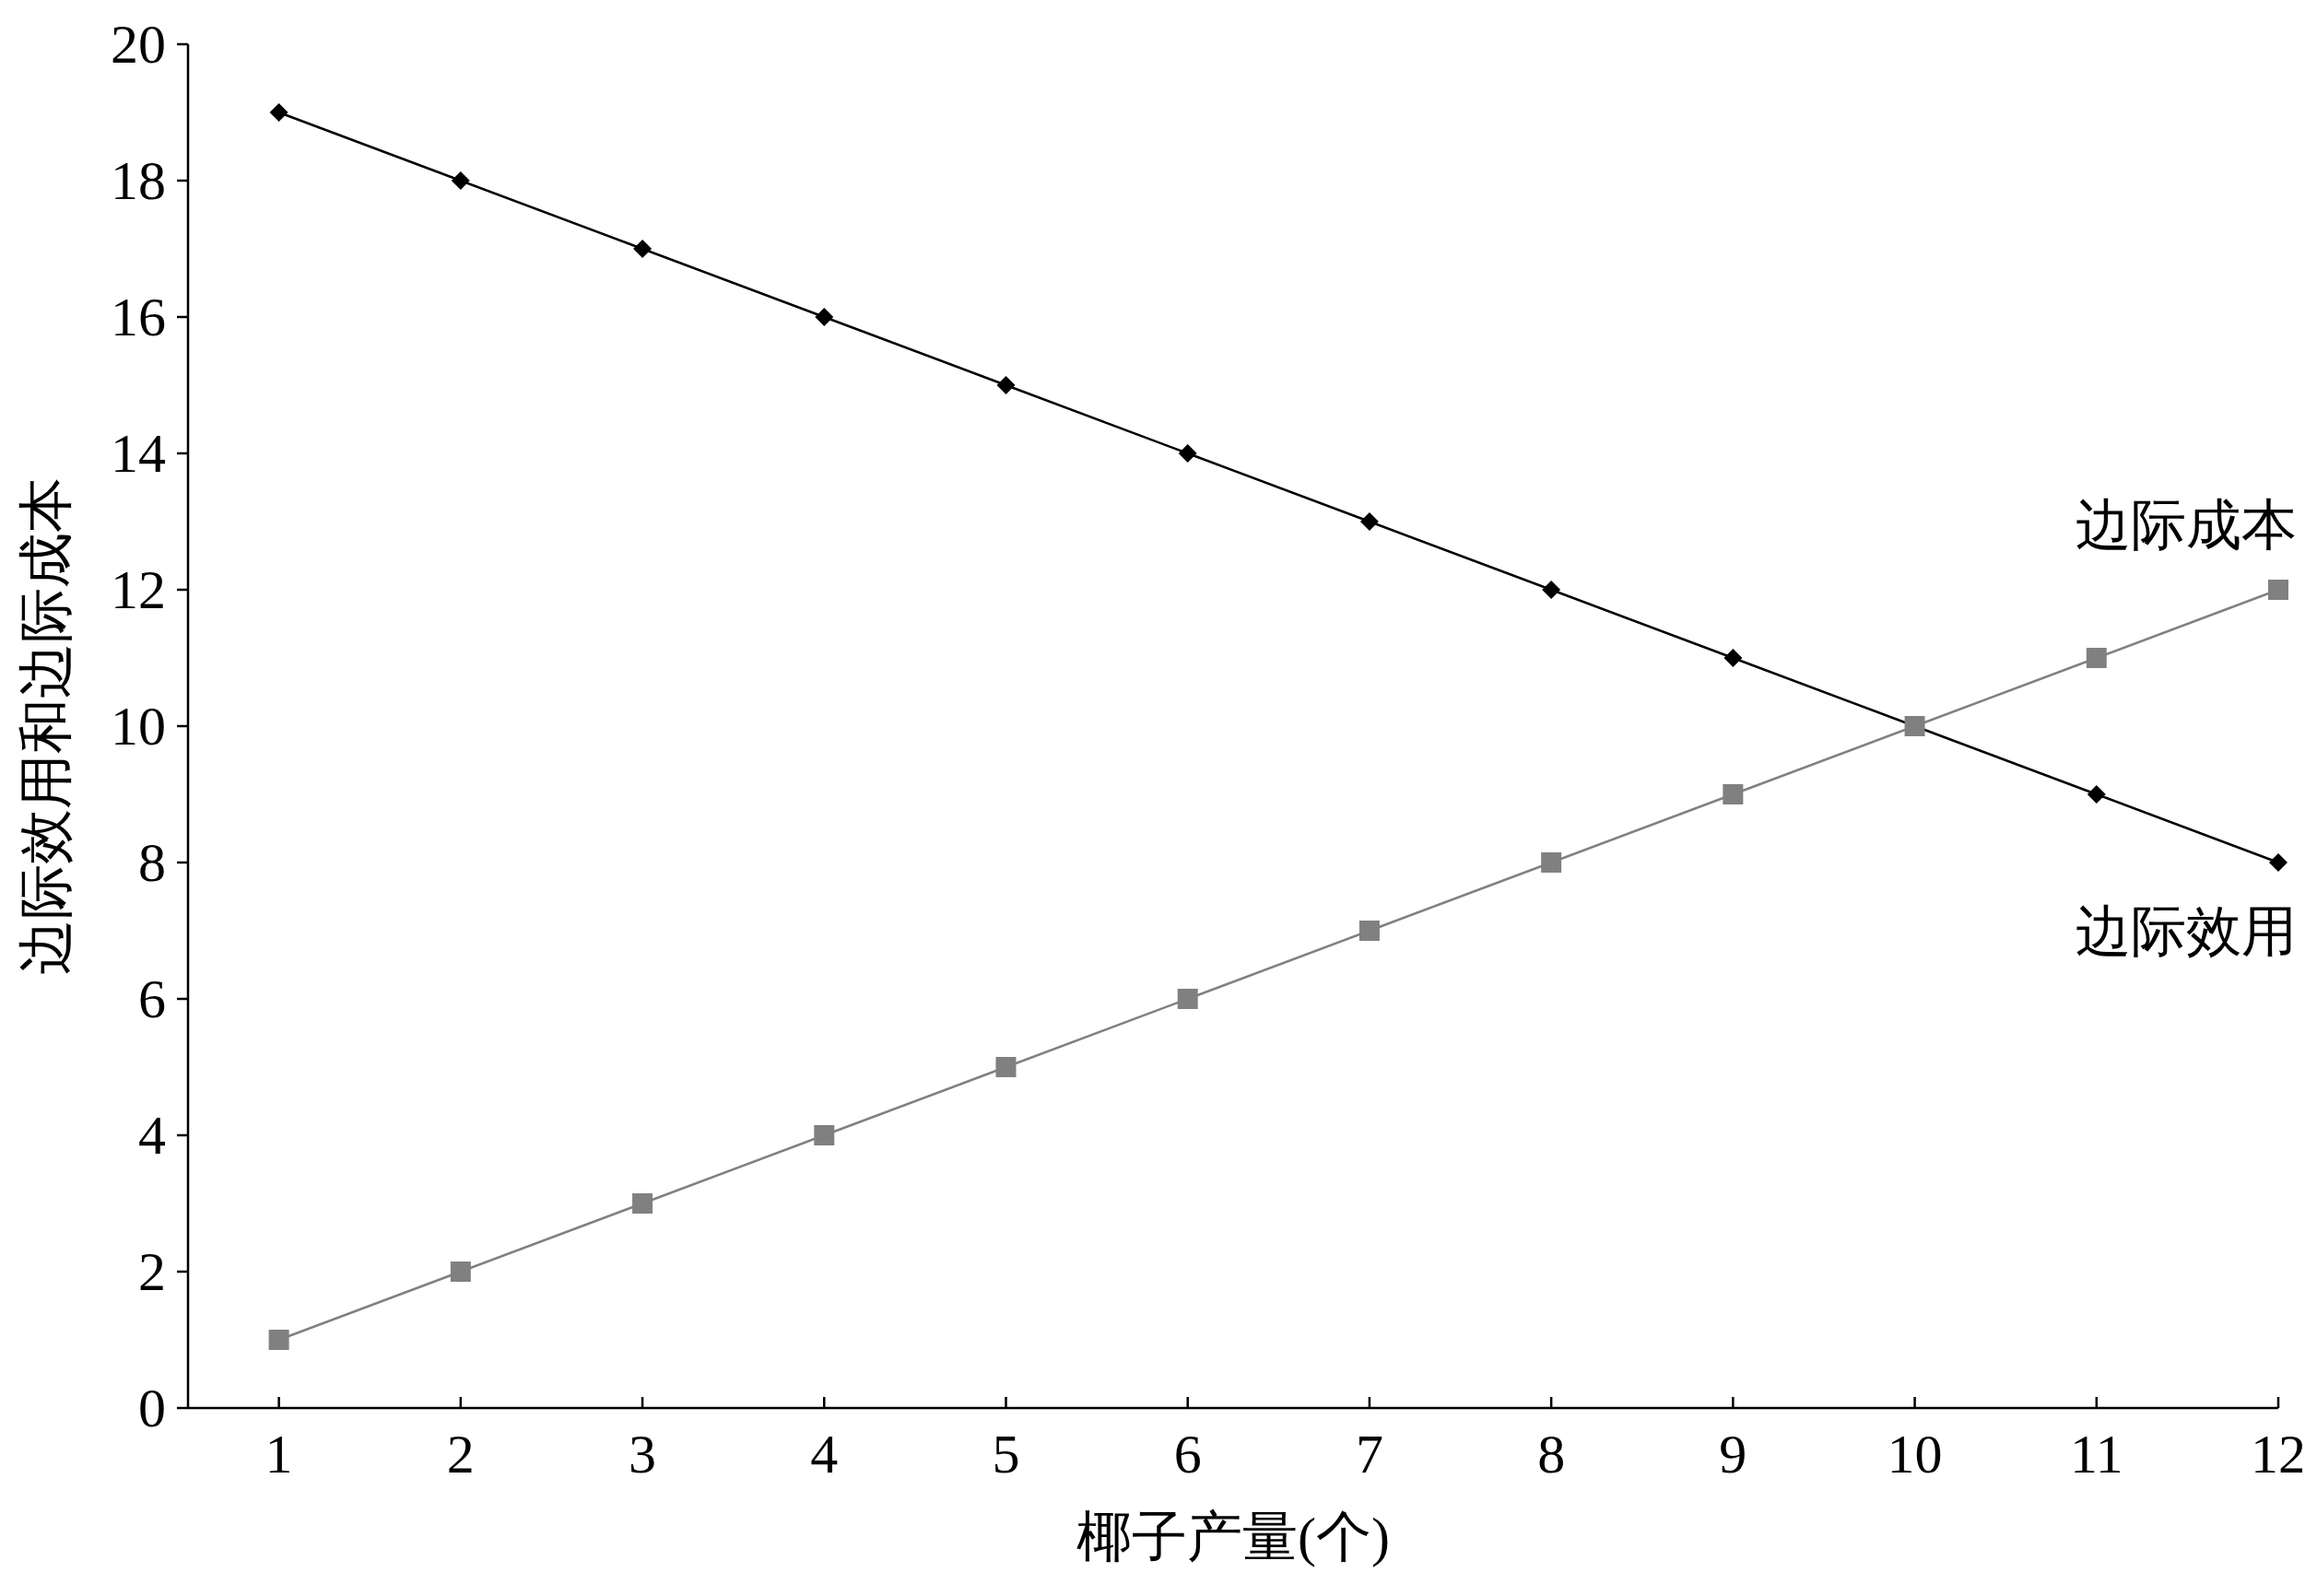 The image size is (2317, 1596). I want to click on x-tick-label: 4, so click(824, 1455).